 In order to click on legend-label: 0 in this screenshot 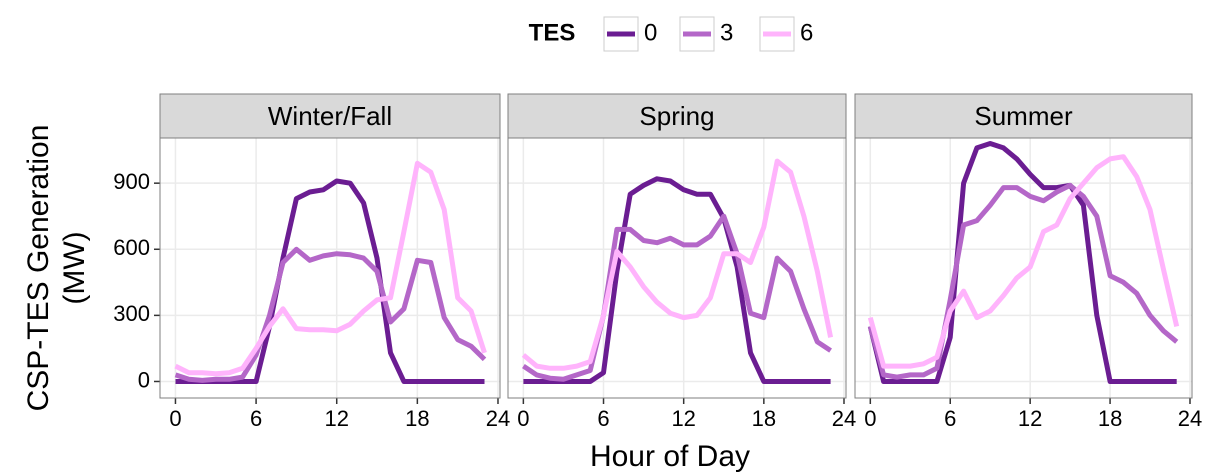, I will do `click(650, 32)`.